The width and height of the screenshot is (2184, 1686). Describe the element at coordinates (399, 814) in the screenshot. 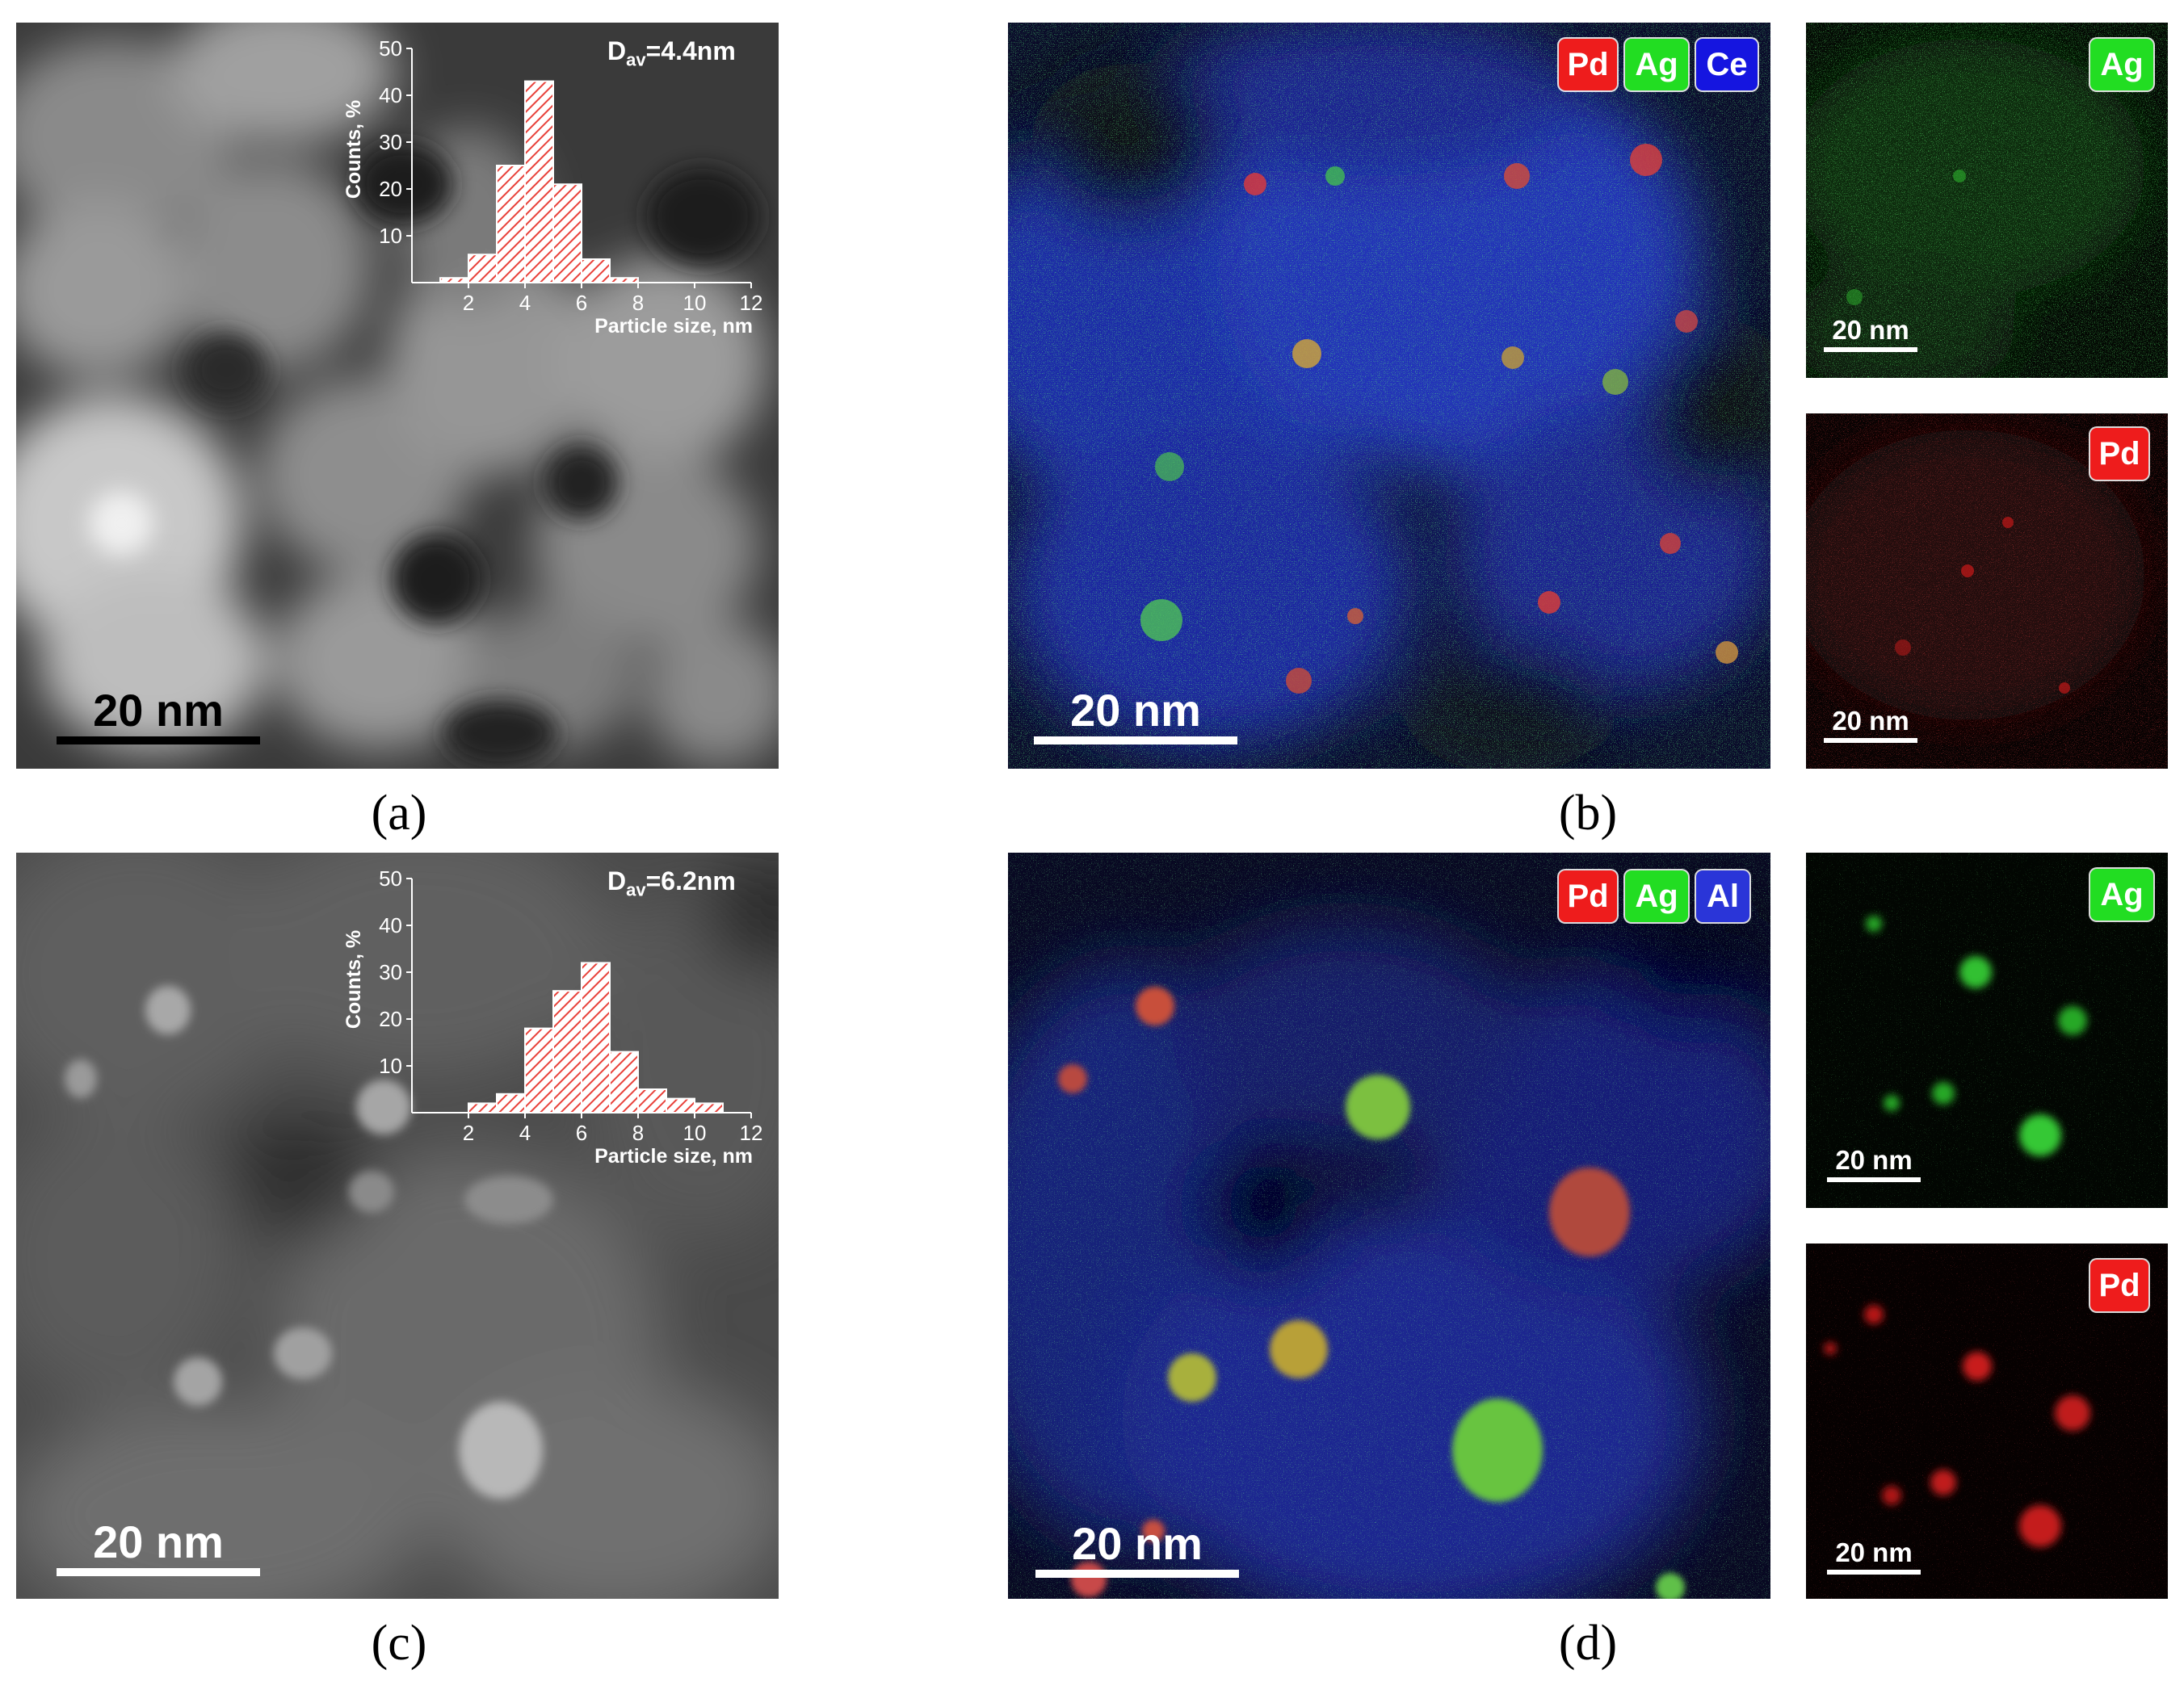

I see `caption-a: (a)` at that location.